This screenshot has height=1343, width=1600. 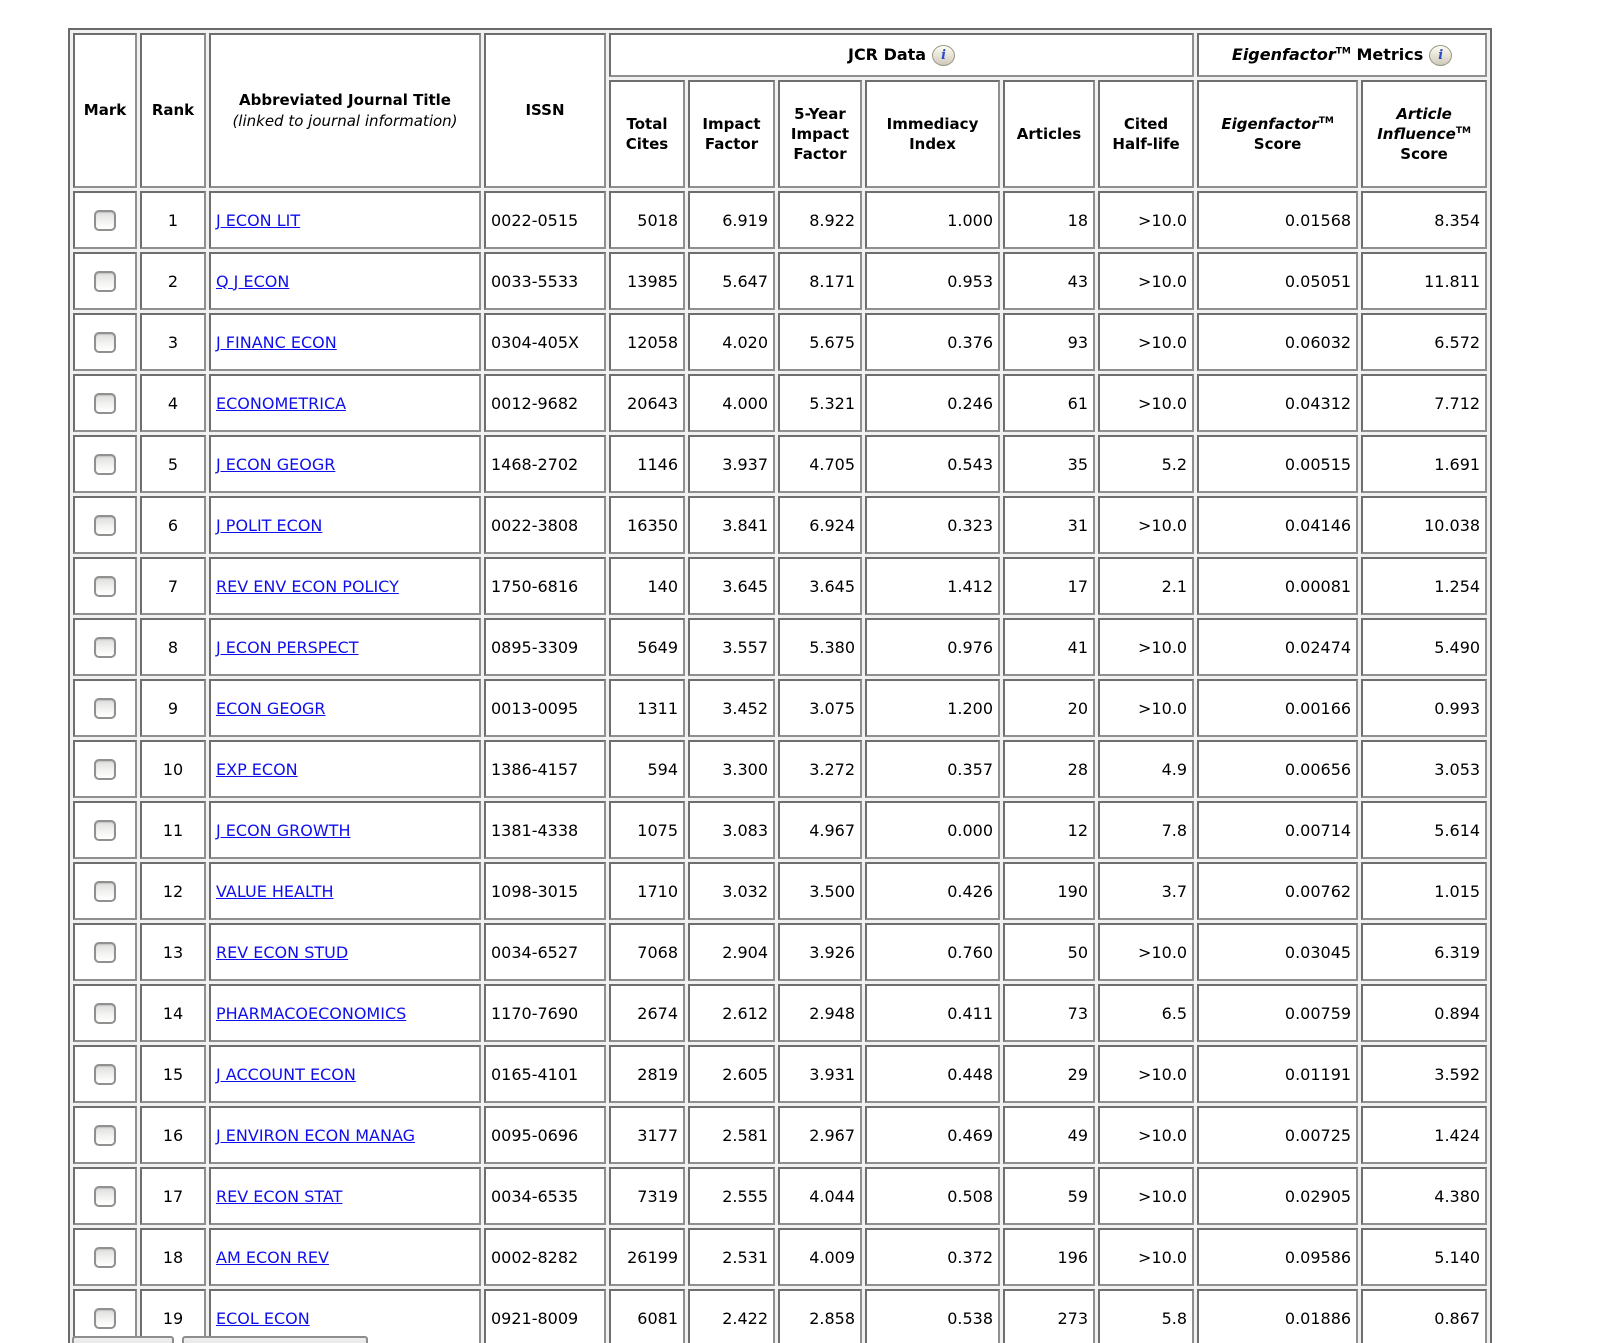 What do you see at coordinates (932, 1257) in the screenshot?
I see `immediacy-index-cell: 0.372` at bounding box center [932, 1257].